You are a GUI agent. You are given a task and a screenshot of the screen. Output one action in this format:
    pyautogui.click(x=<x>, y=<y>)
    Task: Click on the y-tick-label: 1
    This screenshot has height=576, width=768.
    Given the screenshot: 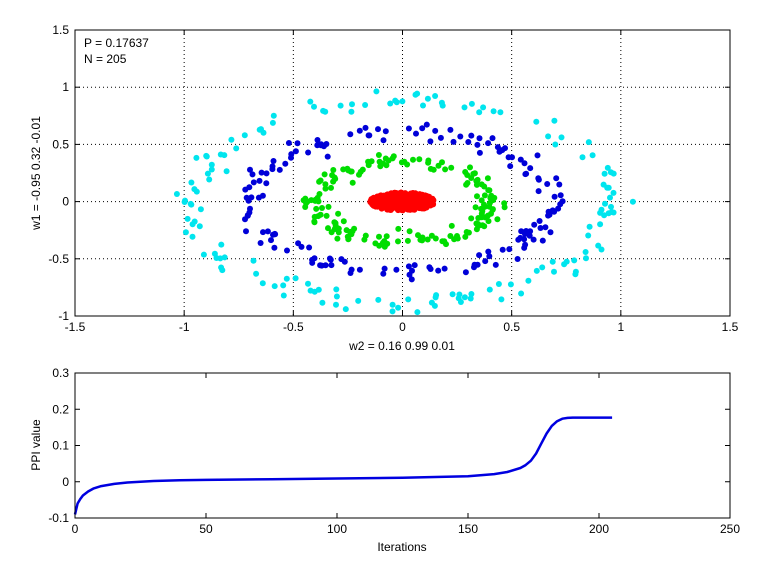 What is the action you would take?
    pyautogui.click(x=65, y=87)
    